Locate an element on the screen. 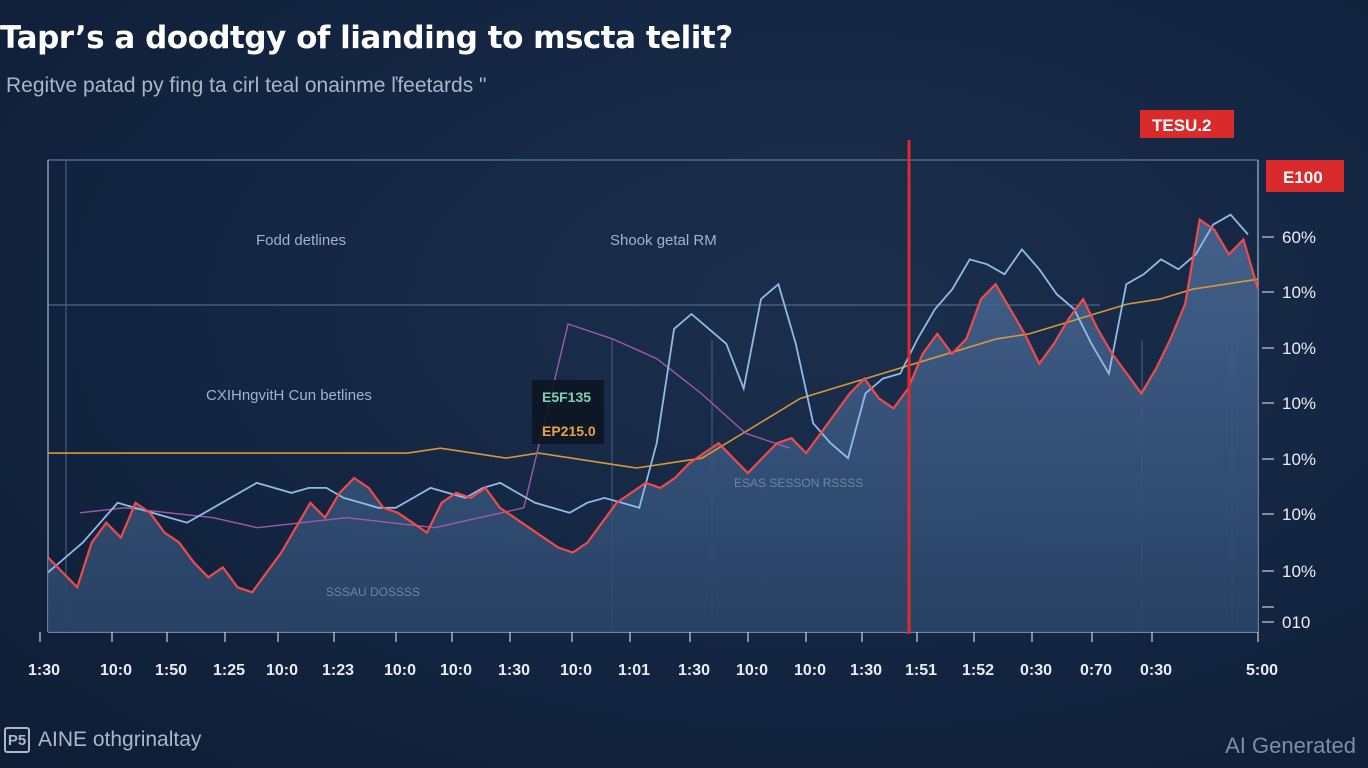 Image resolution: width=1368 pixels, height=768 pixels. annotation-region-mid: Shook getal RM is located at coordinates (663, 240).